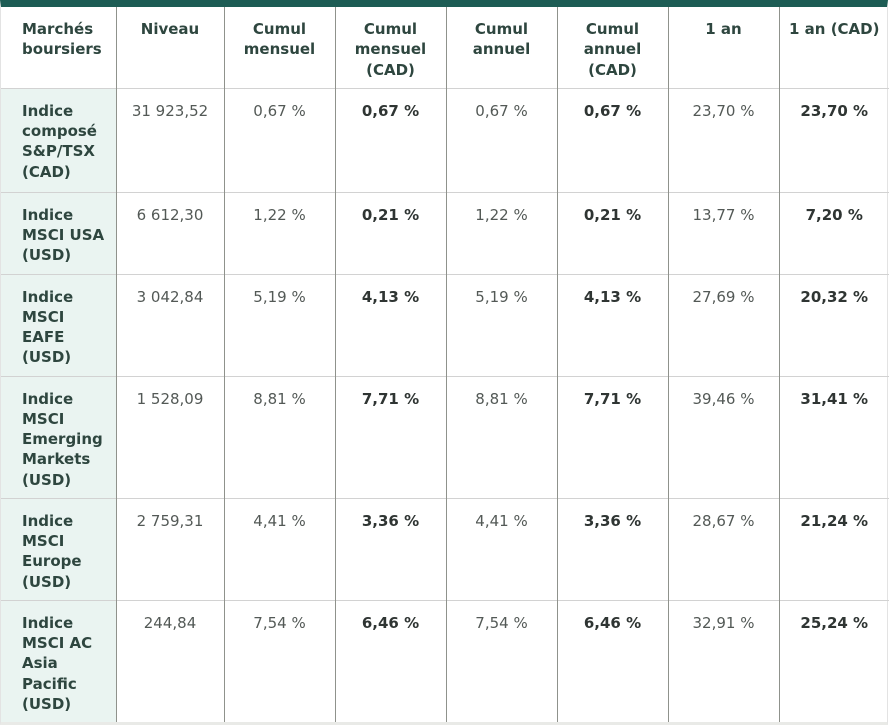 The image size is (890, 725). What do you see at coordinates (612, 232) in the screenshot?
I see `cell-cumul_annuel_cad: 0,21 %` at bounding box center [612, 232].